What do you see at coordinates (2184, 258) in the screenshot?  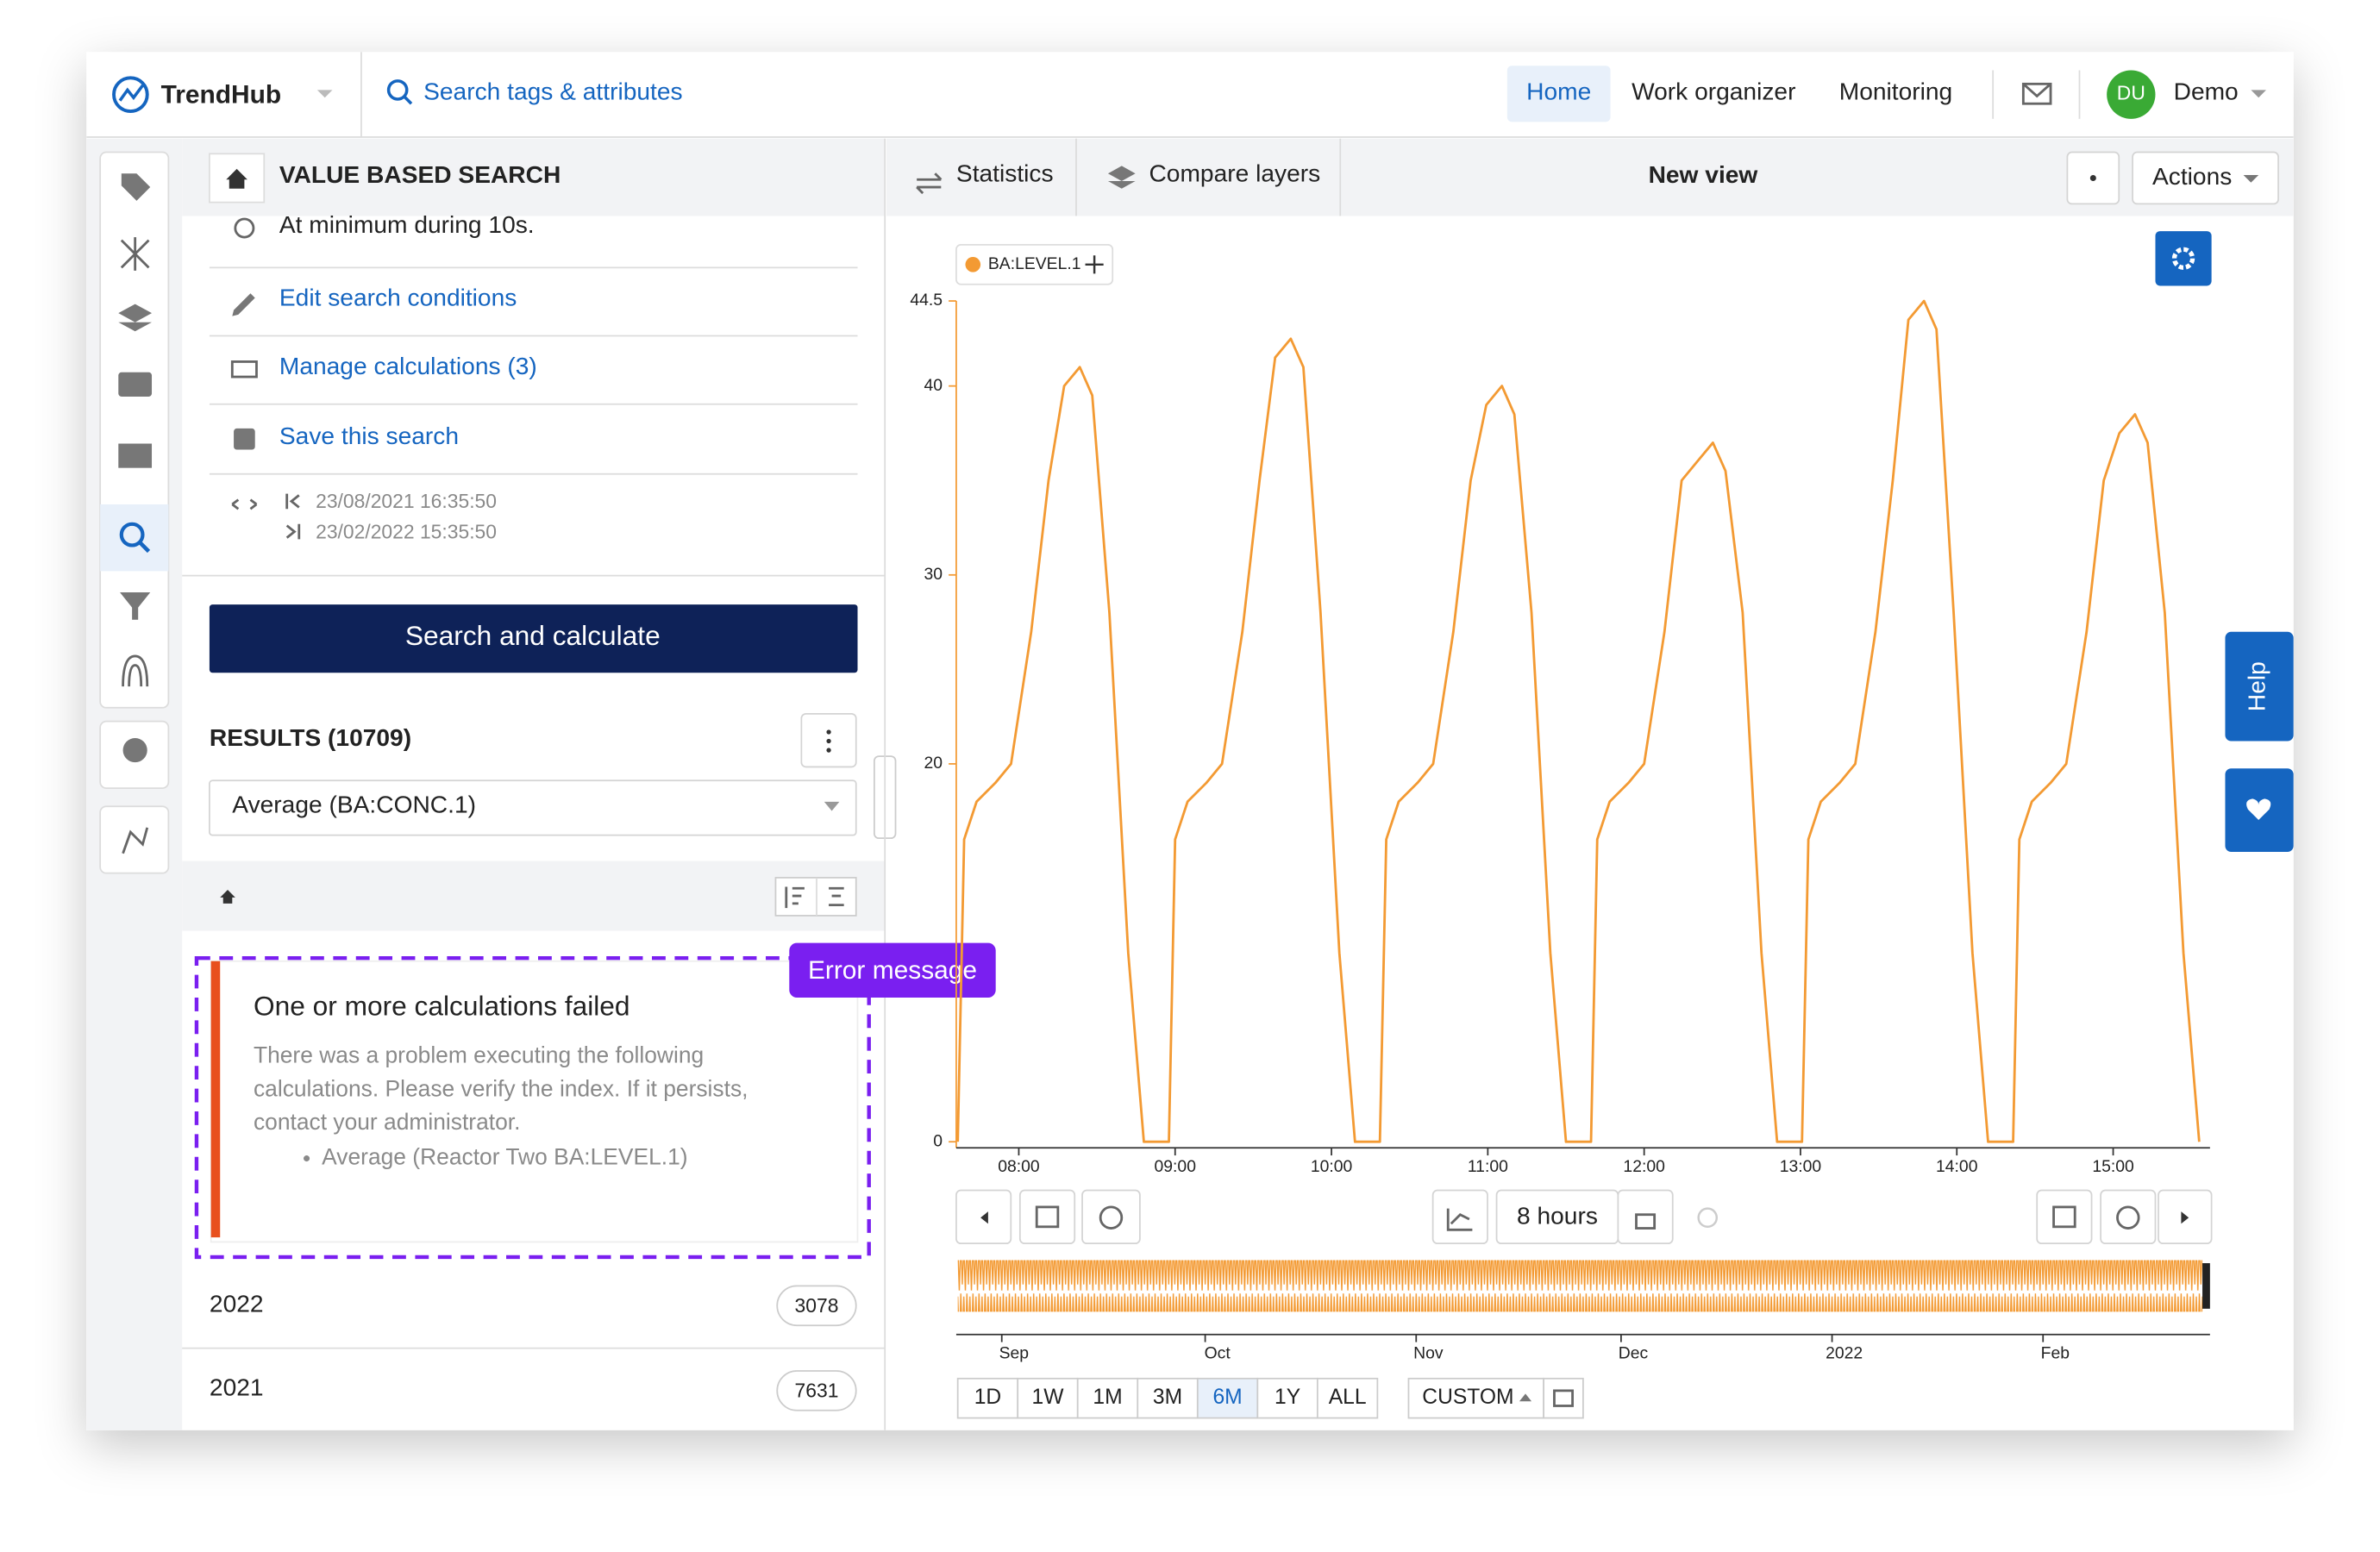 I see `settings-button` at bounding box center [2184, 258].